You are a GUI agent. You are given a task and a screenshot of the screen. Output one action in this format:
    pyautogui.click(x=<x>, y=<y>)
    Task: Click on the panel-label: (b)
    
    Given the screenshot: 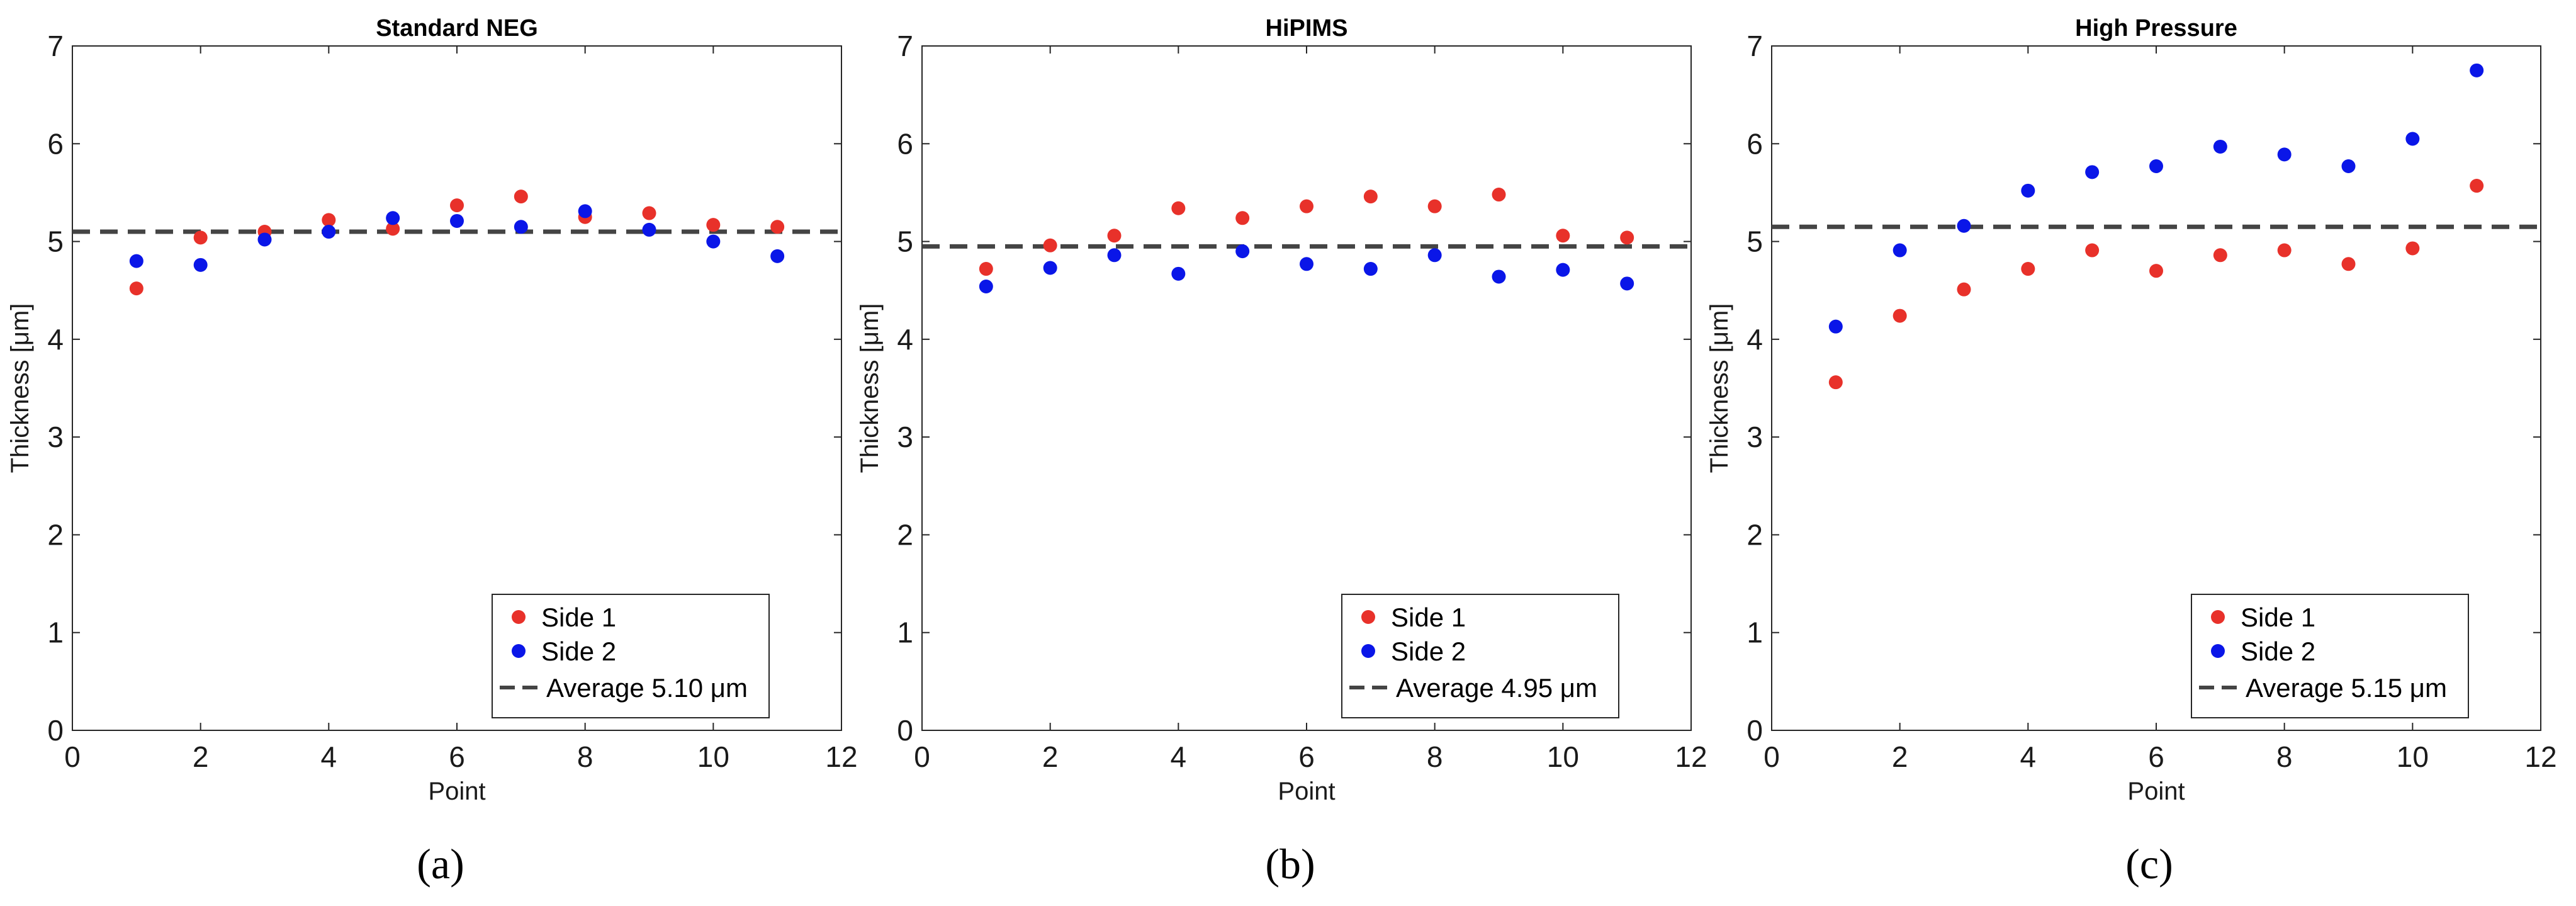 What is the action you would take?
    pyautogui.click(x=1290, y=864)
    